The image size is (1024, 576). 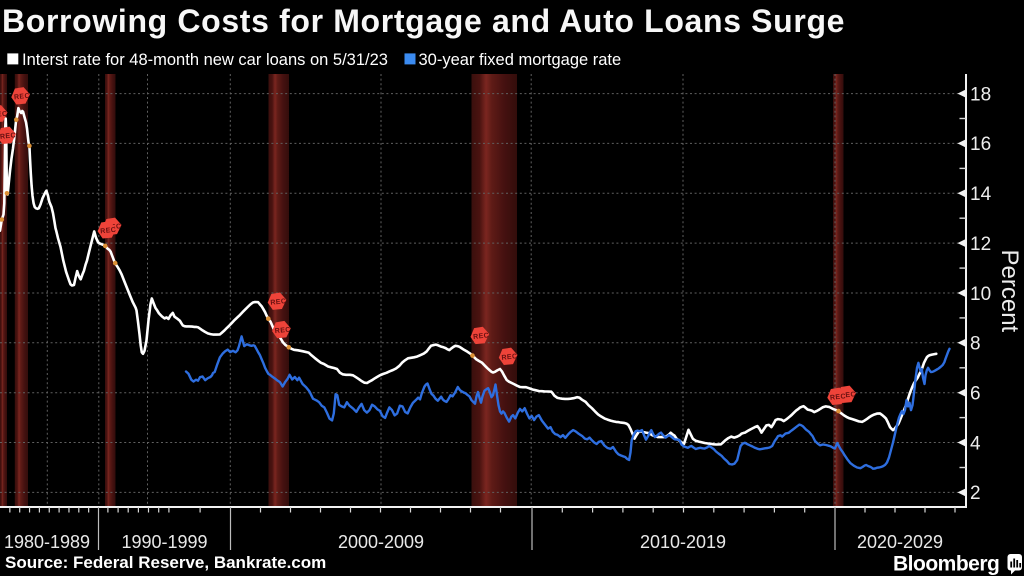 What do you see at coordinates (975, 344) in the screenshot?
I see `svg-text: 8` at bounding box center [975, 344].